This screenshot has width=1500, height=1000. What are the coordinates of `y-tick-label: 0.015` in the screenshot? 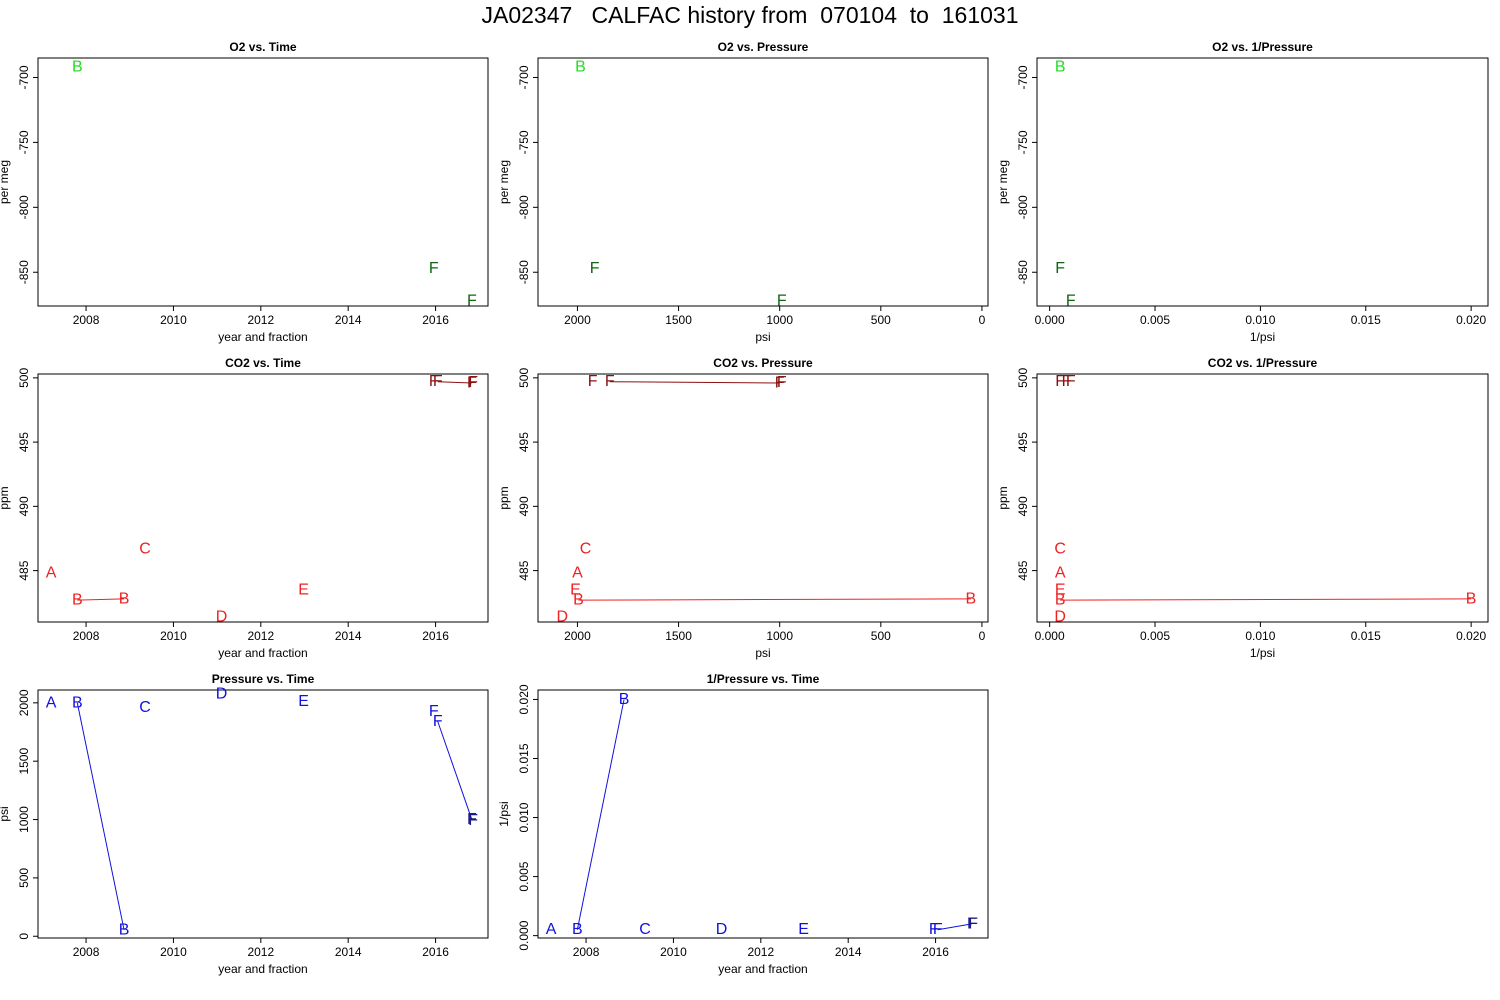 It's located at (524, 758).